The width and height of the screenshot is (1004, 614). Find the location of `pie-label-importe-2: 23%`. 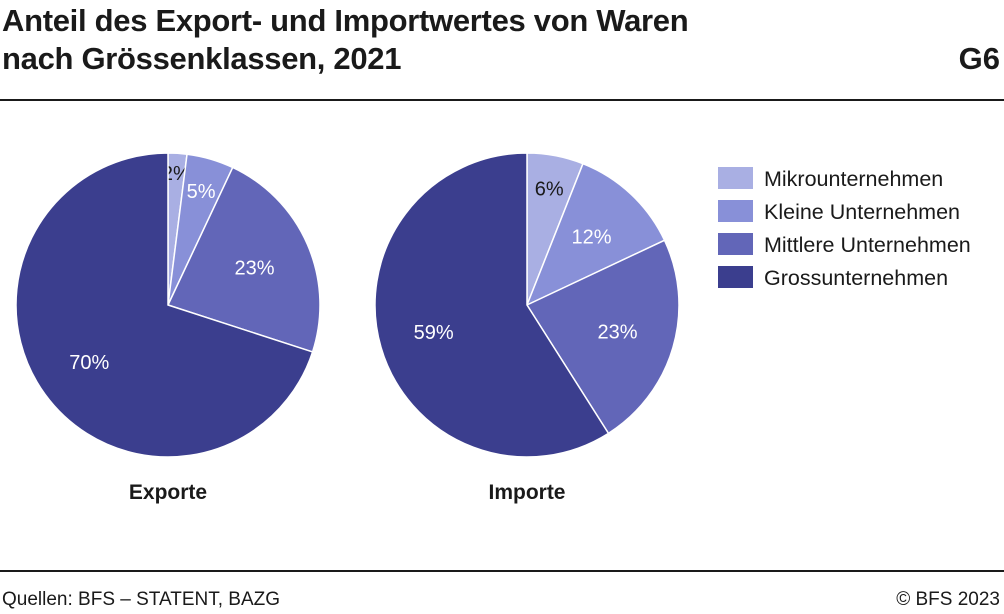

pie-label-importe-2: 23% is located at coordinates (617, 332).